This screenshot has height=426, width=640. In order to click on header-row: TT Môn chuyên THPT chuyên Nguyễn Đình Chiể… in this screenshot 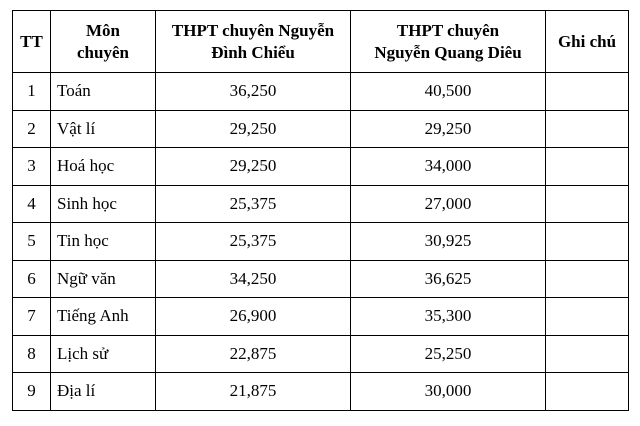, I will do `click(320, 41)`.